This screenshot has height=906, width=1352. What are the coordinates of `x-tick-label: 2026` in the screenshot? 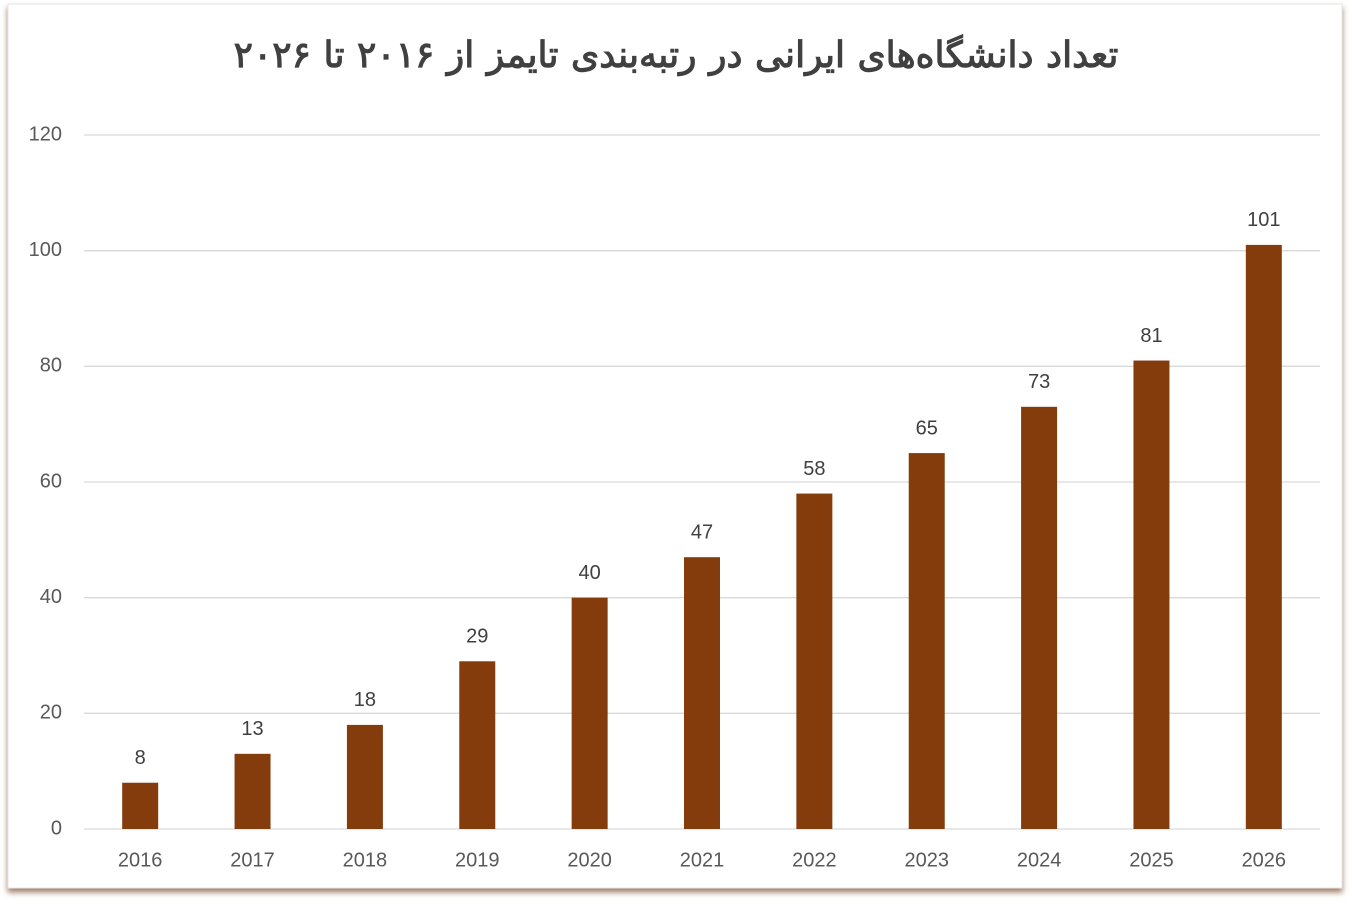 It's located at (1264, 860).